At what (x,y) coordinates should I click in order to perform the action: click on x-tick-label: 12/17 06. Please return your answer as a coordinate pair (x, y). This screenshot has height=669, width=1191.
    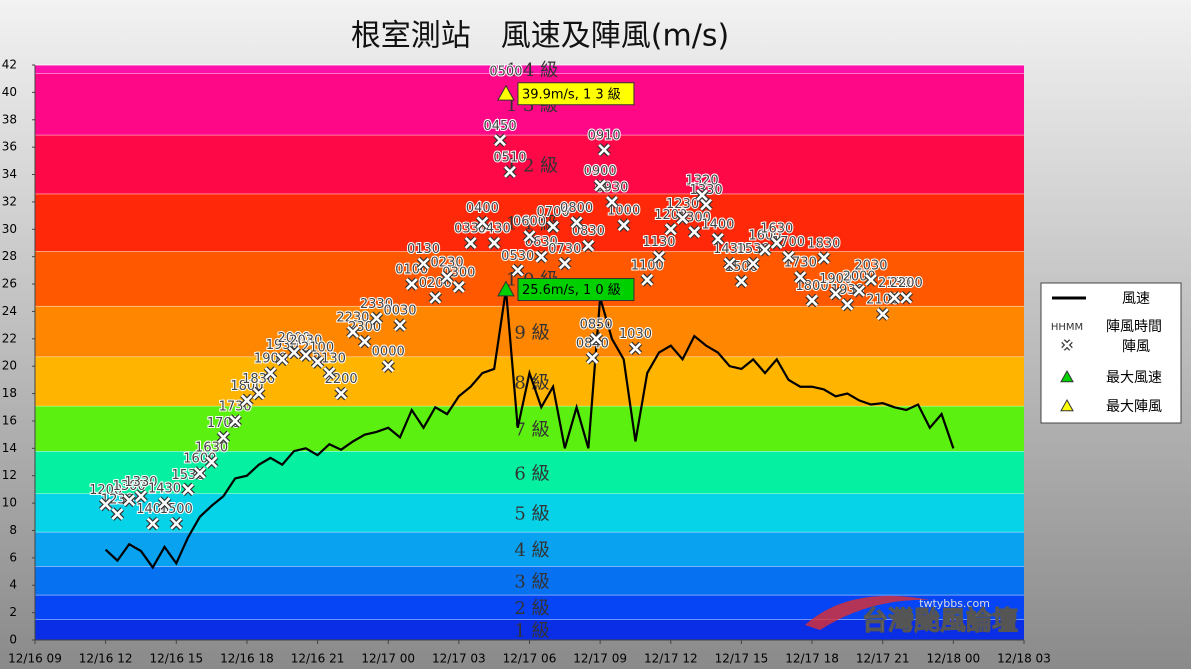
    Looking at the image, I should click on (530, 659).